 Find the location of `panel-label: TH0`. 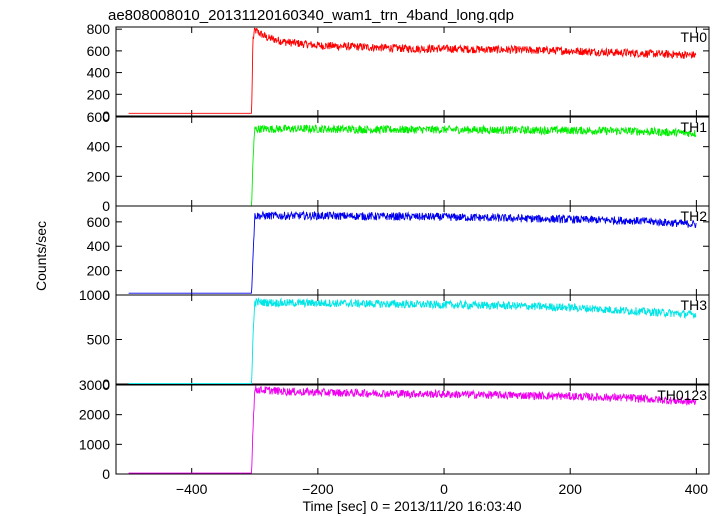

panel-label: TH0 is located at coordinates (694, 37).